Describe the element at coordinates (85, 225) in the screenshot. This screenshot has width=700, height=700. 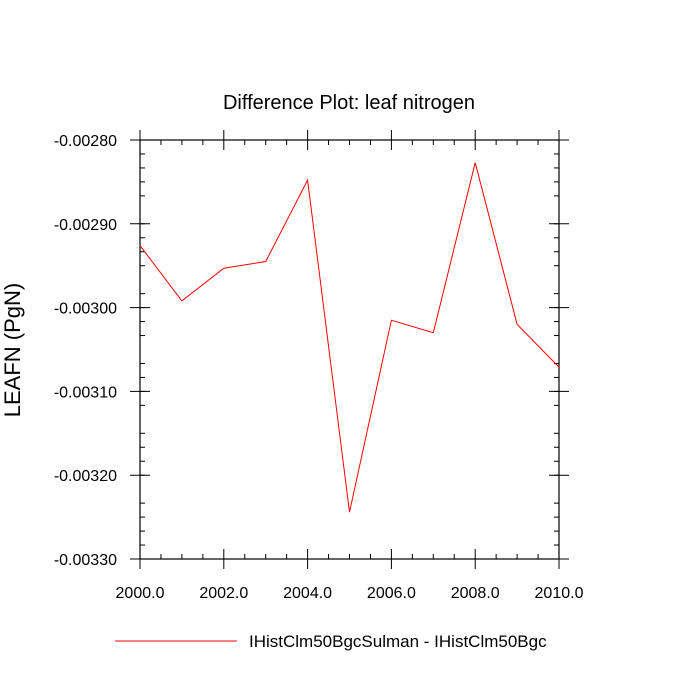
I see `y-tick-label: -0.00290` at that location.